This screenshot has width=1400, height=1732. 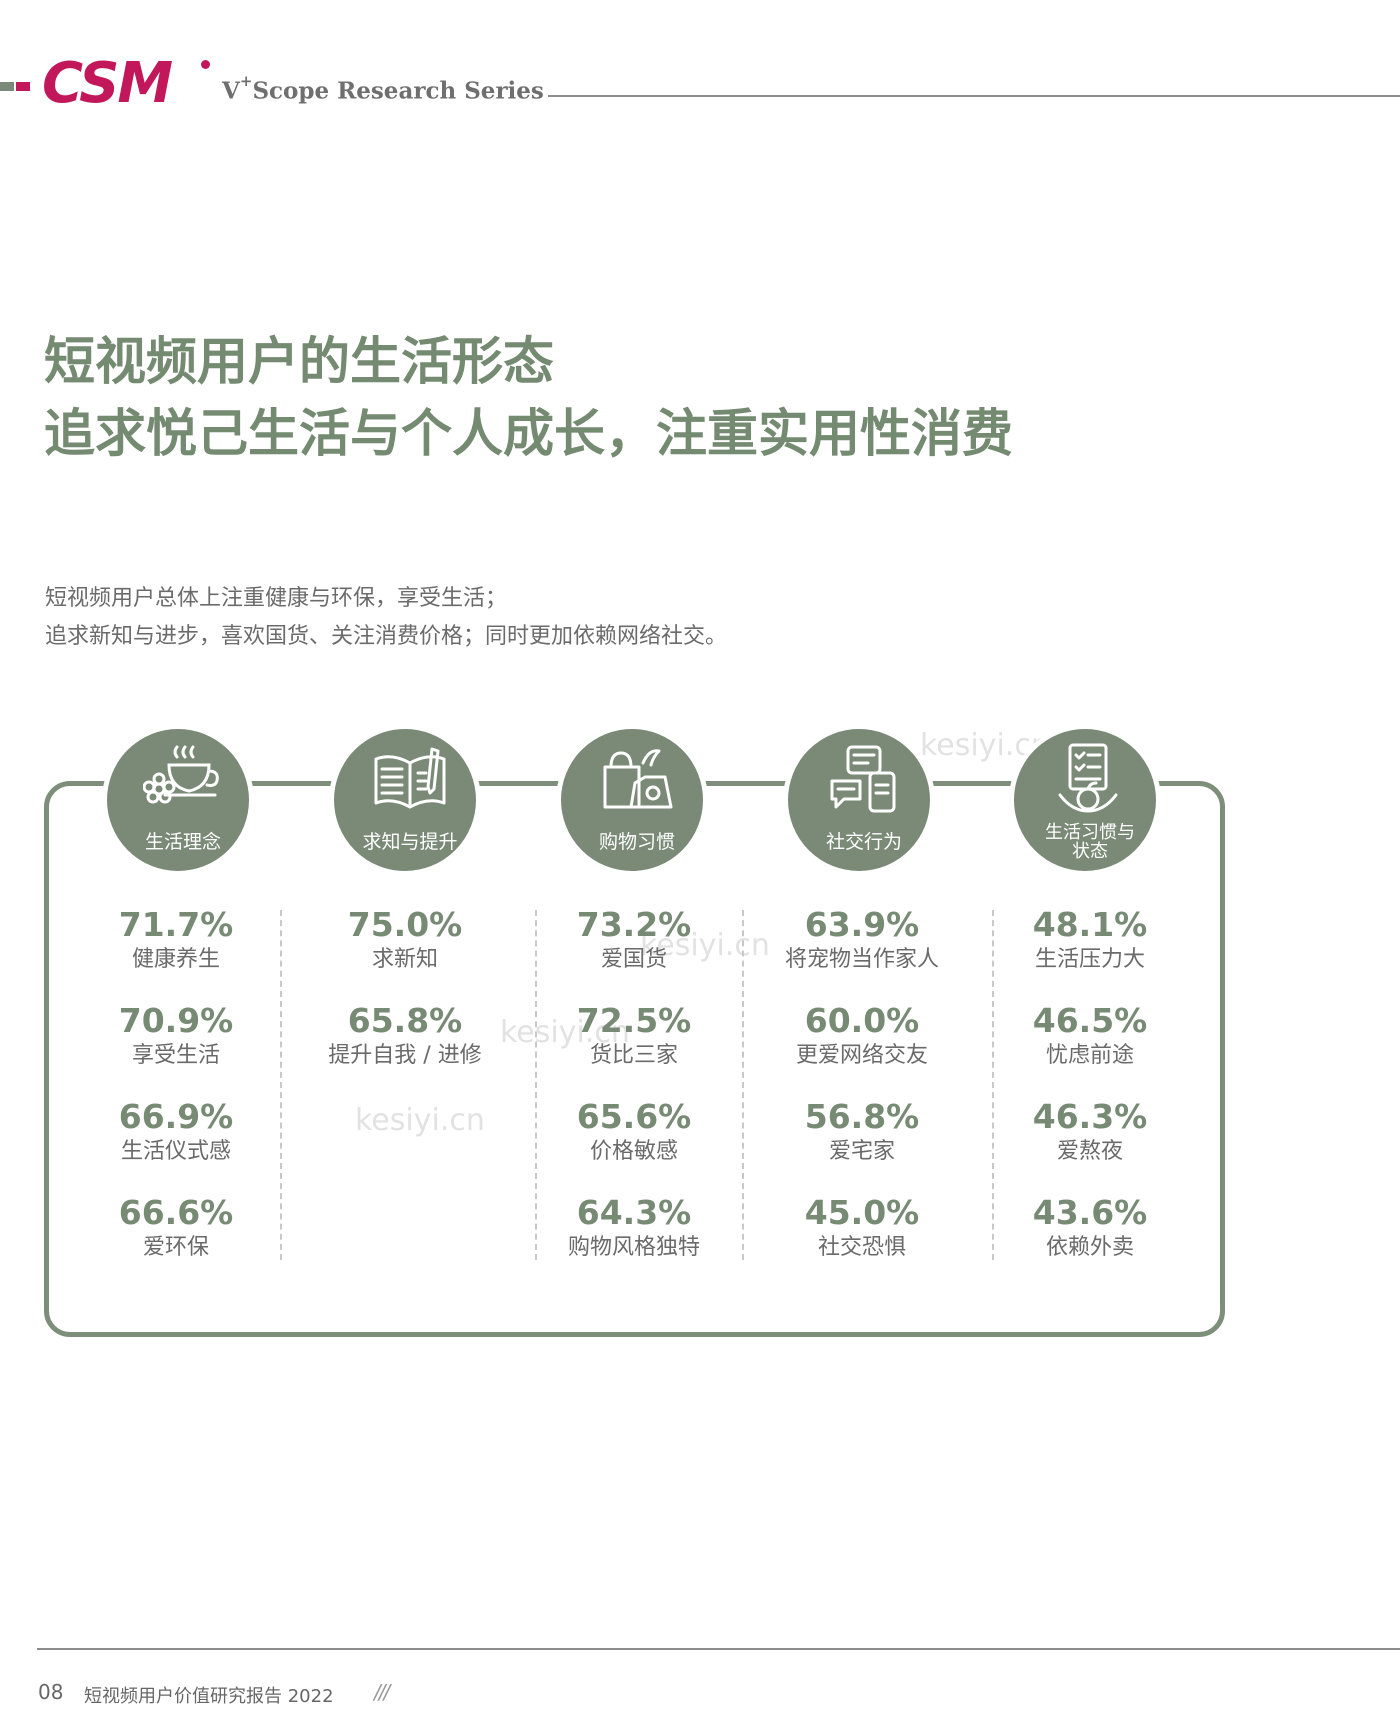 What do you see at coordinates (1089, 1055) in the screenshot?
I see `stat-label: 忧虑前途` at bounding box center [1089, 1055].